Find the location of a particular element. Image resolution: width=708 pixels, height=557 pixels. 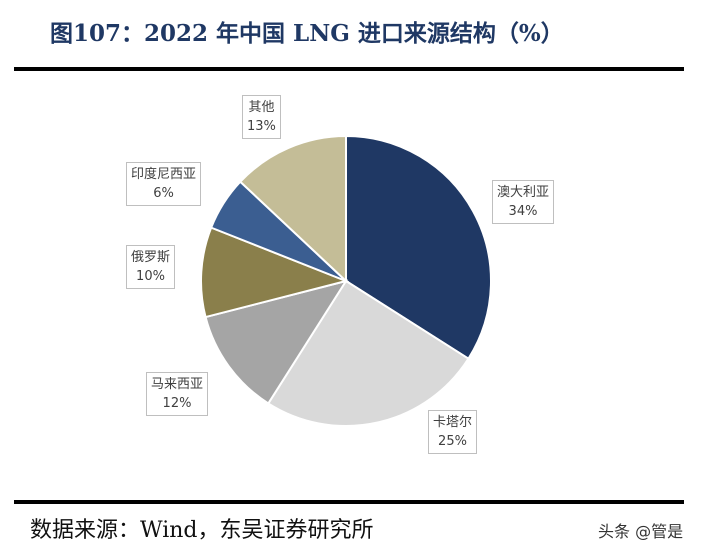

slice-value: 6% is located at coordinates (163, 193).